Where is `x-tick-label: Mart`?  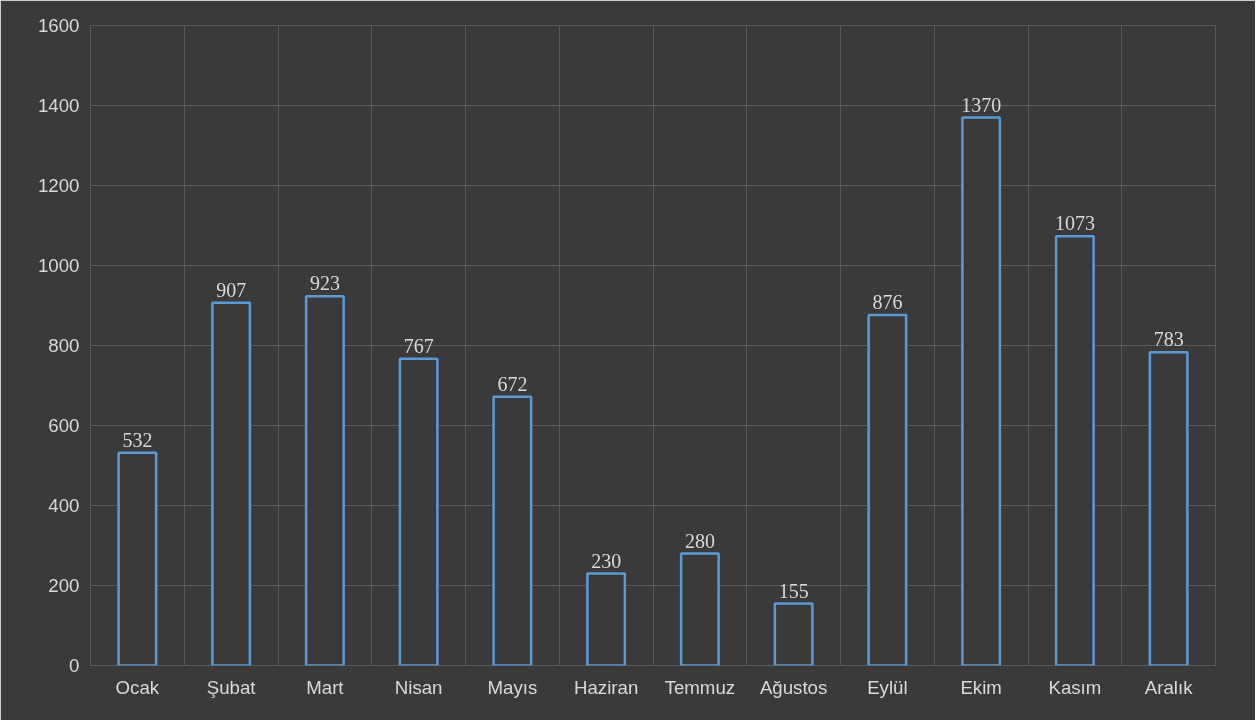
x-tick-label: Mart is located at coordinates (325, 687).